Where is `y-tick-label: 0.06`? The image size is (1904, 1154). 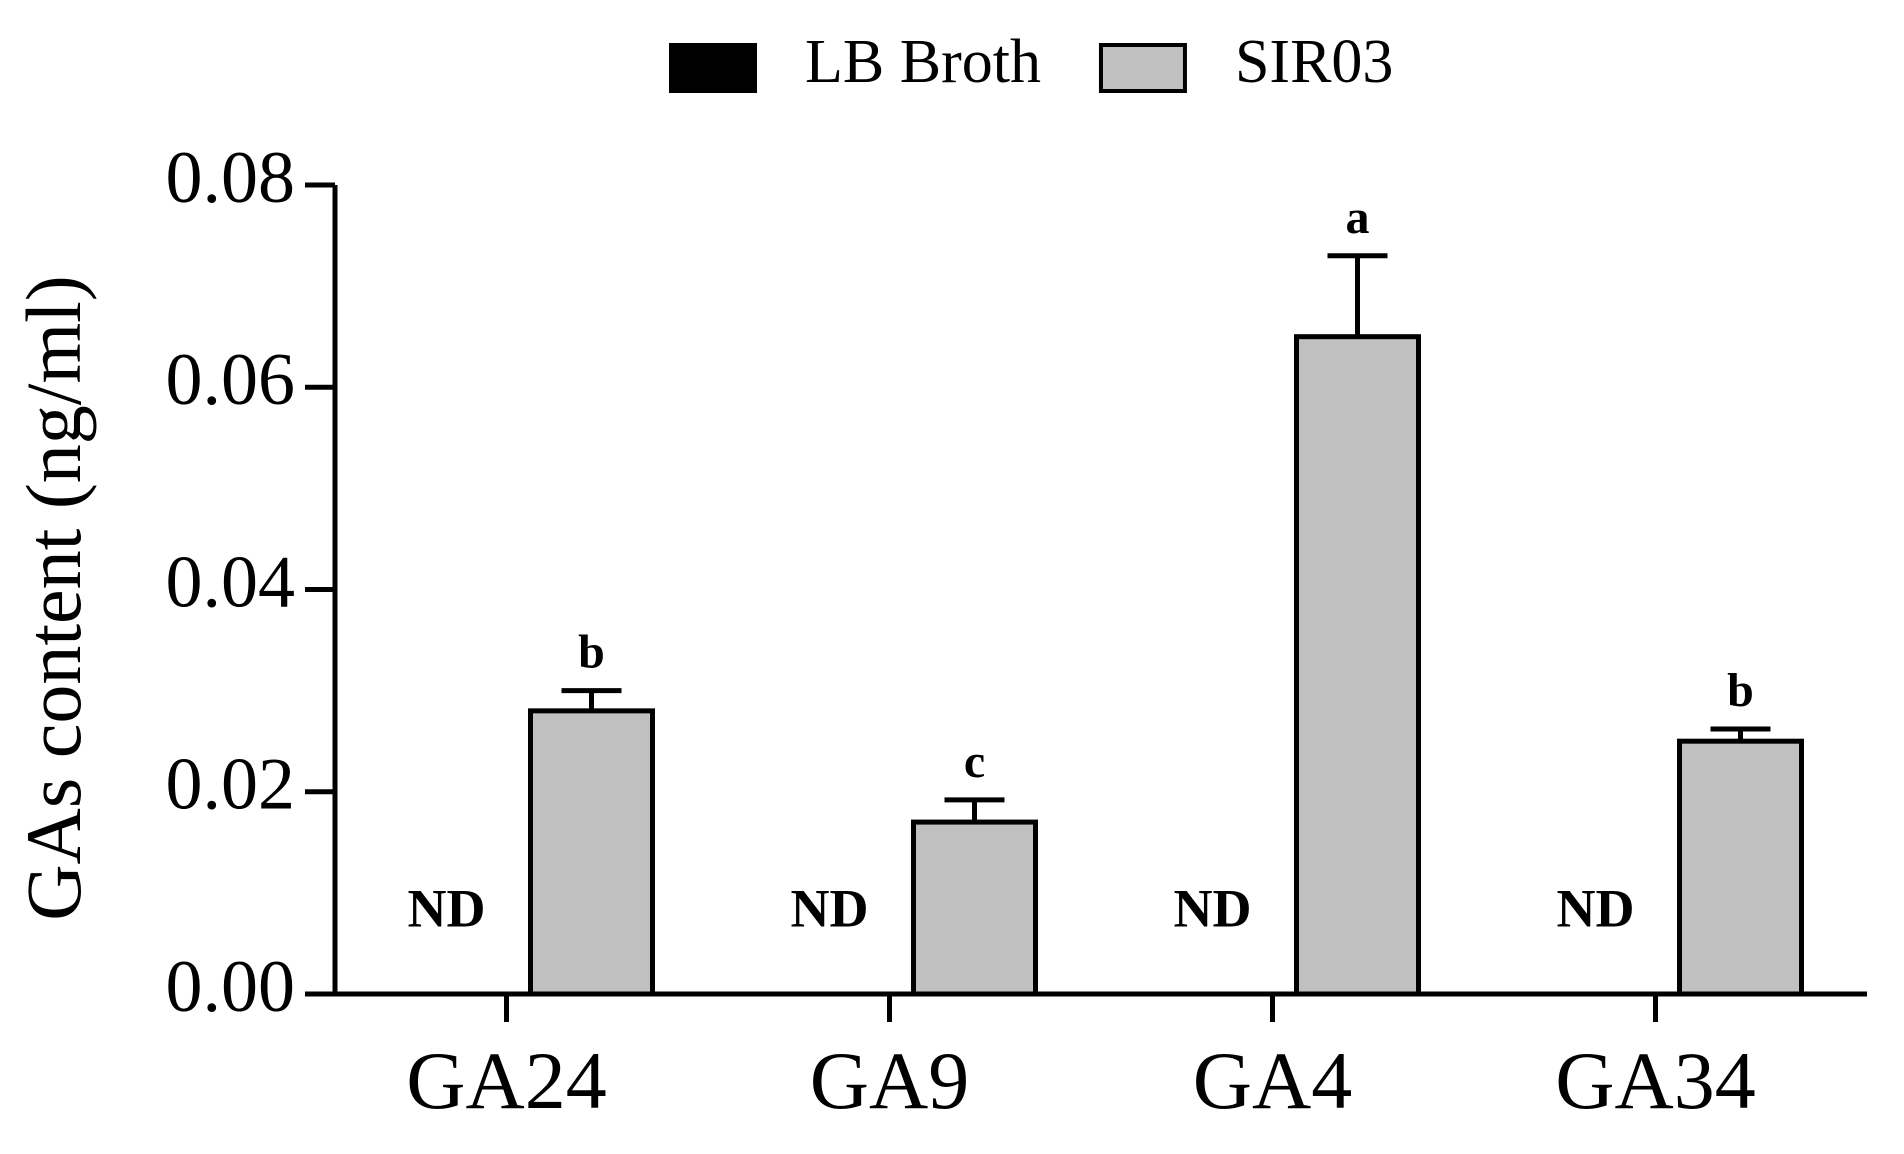 y-tick-label: 0.06 is located at coordinates (231, 380).